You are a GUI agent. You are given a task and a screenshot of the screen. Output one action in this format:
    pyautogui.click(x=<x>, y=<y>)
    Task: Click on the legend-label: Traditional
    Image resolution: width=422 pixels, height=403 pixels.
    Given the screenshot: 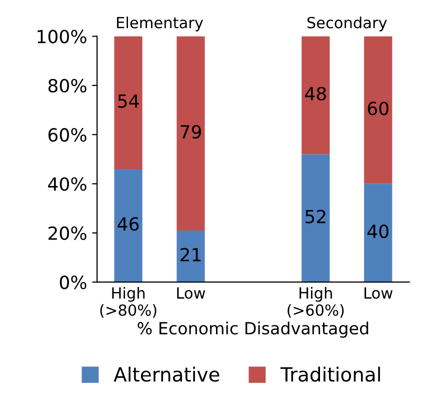 What is the action you would take?
    pyautogui.click(x=330, y=374)
    